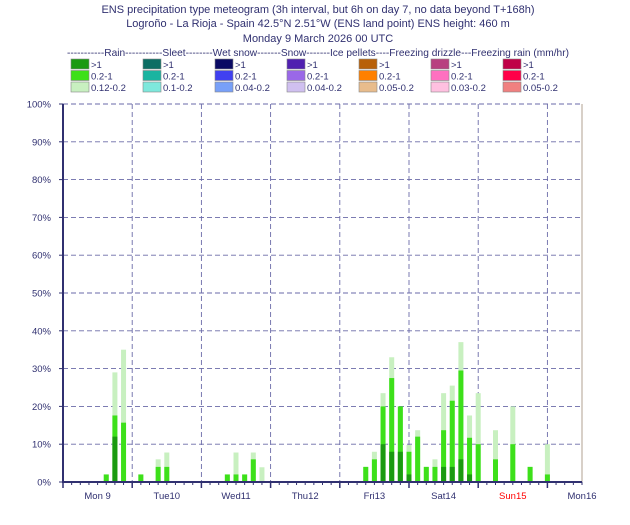  What do you see at coordinates (235, 496) in the screenshot?
I see `x-tick-label: Wed11` at bounding box center [235, 496].